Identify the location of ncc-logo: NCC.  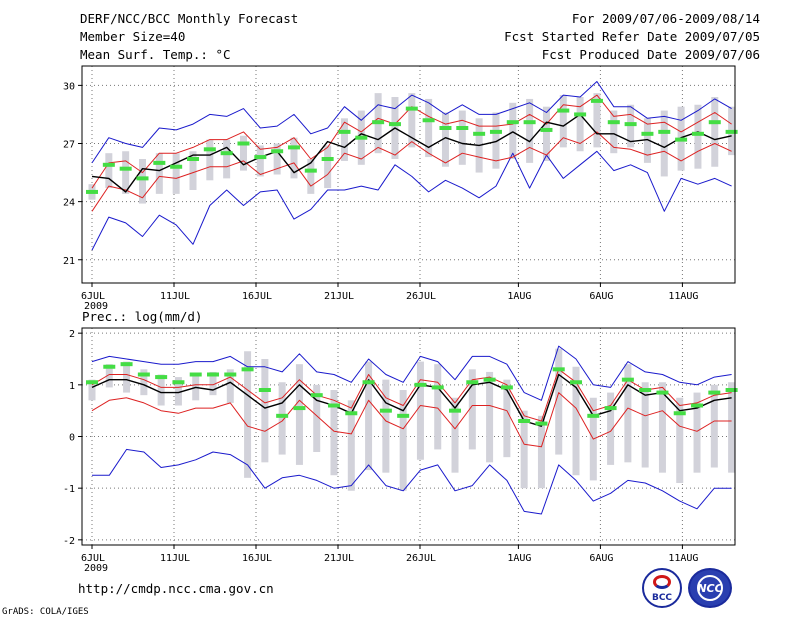
(710, 588).